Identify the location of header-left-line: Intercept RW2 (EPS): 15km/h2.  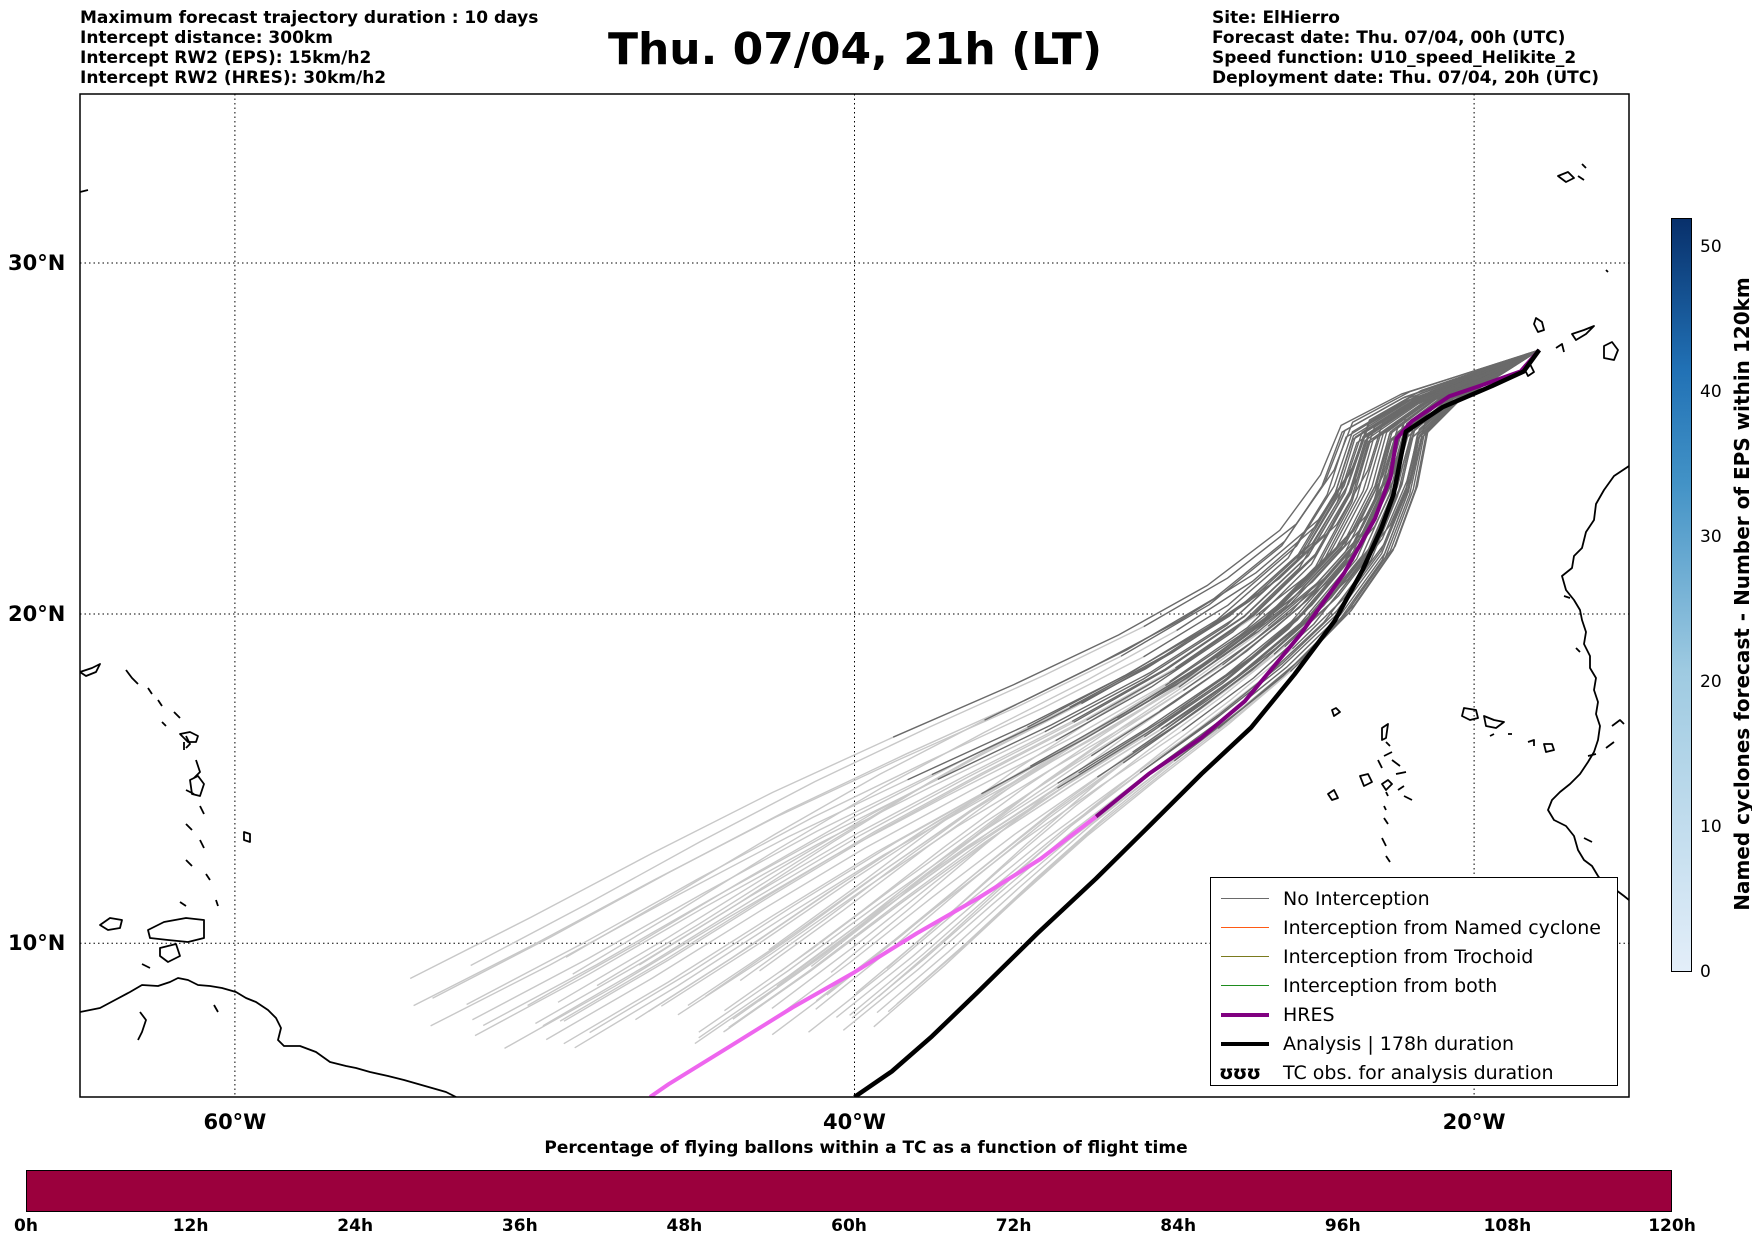
(226, 58).